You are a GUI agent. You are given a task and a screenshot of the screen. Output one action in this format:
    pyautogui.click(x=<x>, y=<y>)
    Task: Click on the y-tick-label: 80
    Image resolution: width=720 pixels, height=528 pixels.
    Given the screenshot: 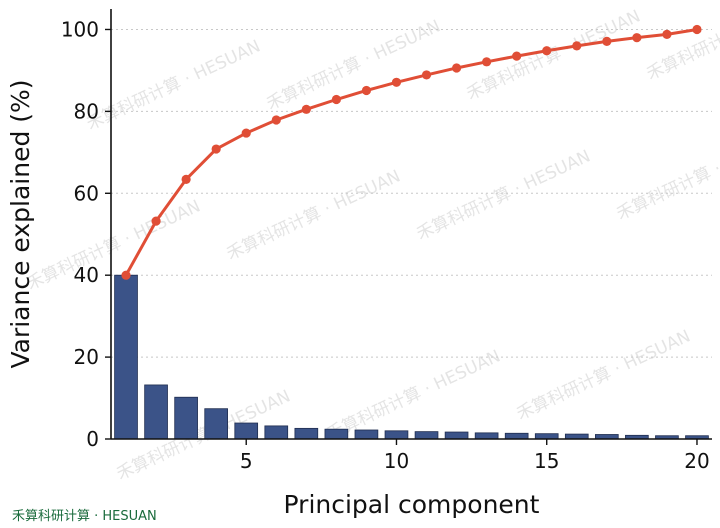 What is the action you would take?
    pyautogui.click(x=86, y=111)
    